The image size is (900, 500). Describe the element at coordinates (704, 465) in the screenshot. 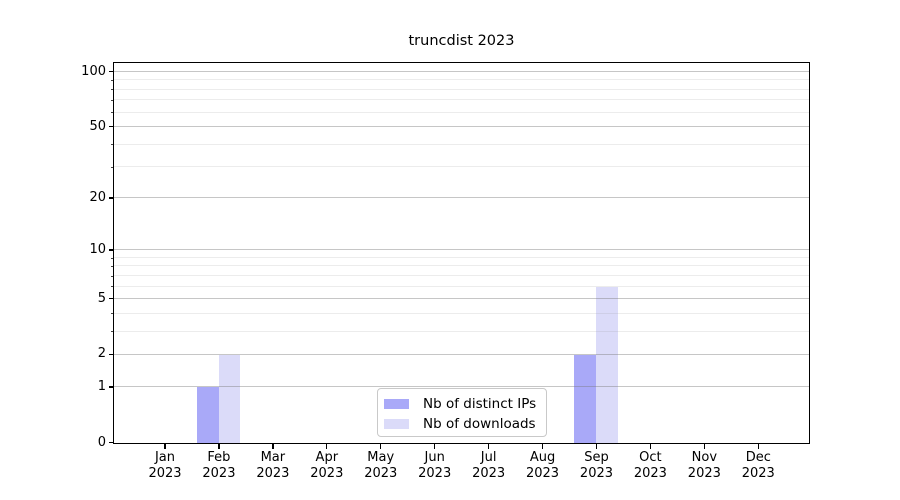

I see `x-tick-label: Nov 2023` at that location.